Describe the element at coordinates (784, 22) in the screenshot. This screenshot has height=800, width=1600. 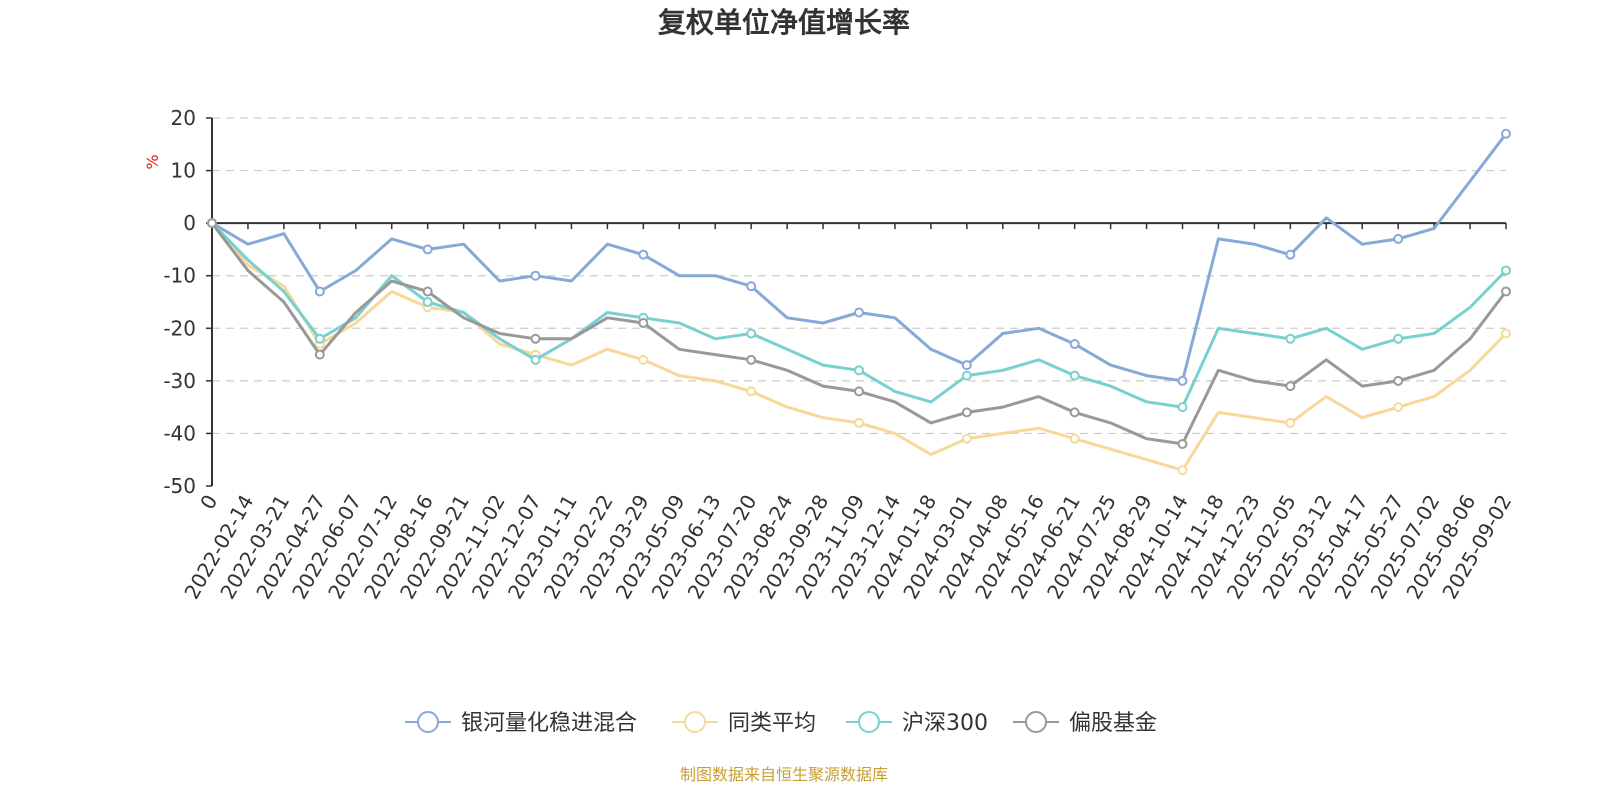
I see `chart-title: 复权单位净值增长率` at that location.